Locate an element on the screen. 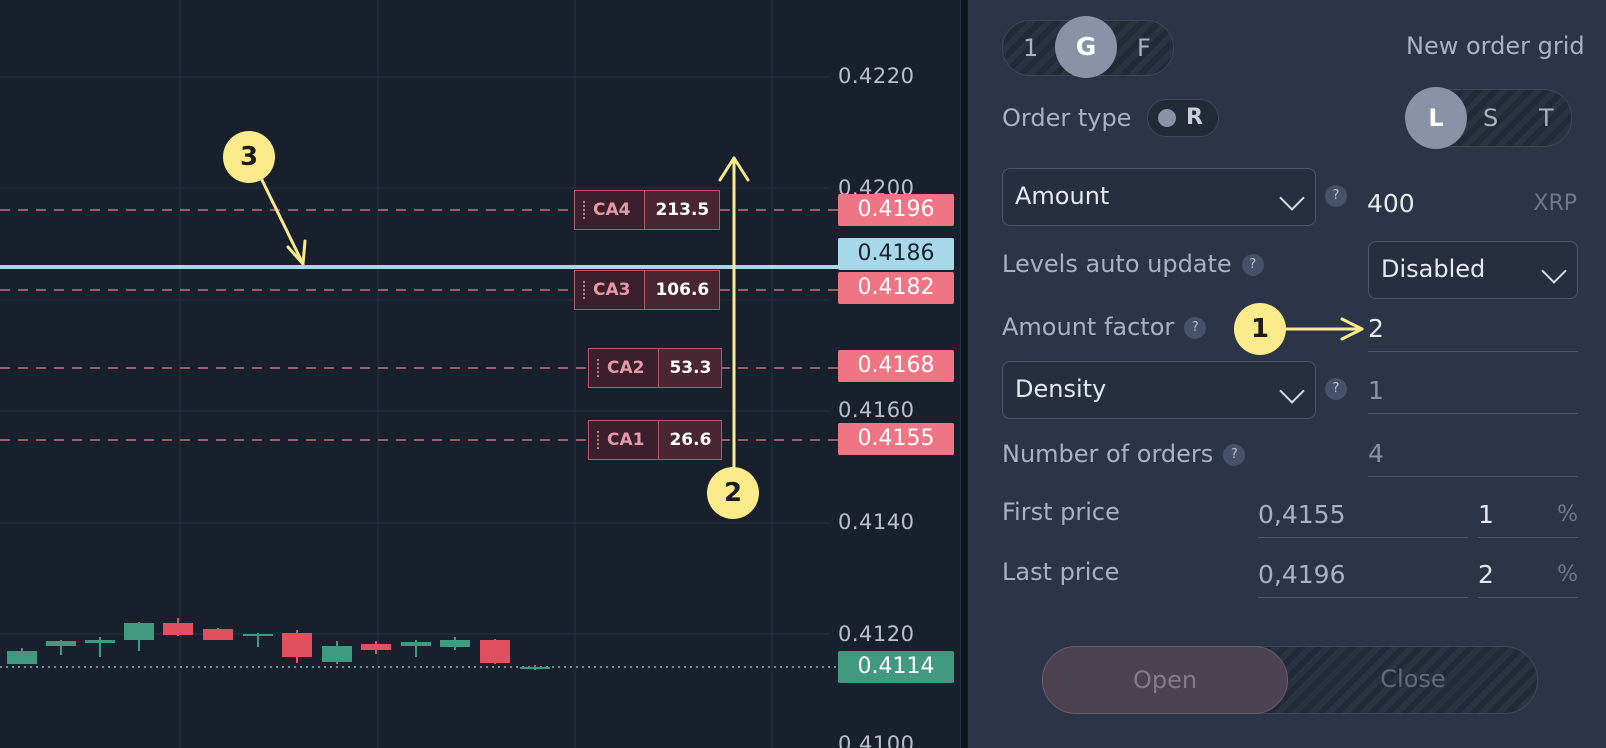 The image size is (1606, 748). price-tag-ca4: 0.4196 is located at coordinates (896, 210).